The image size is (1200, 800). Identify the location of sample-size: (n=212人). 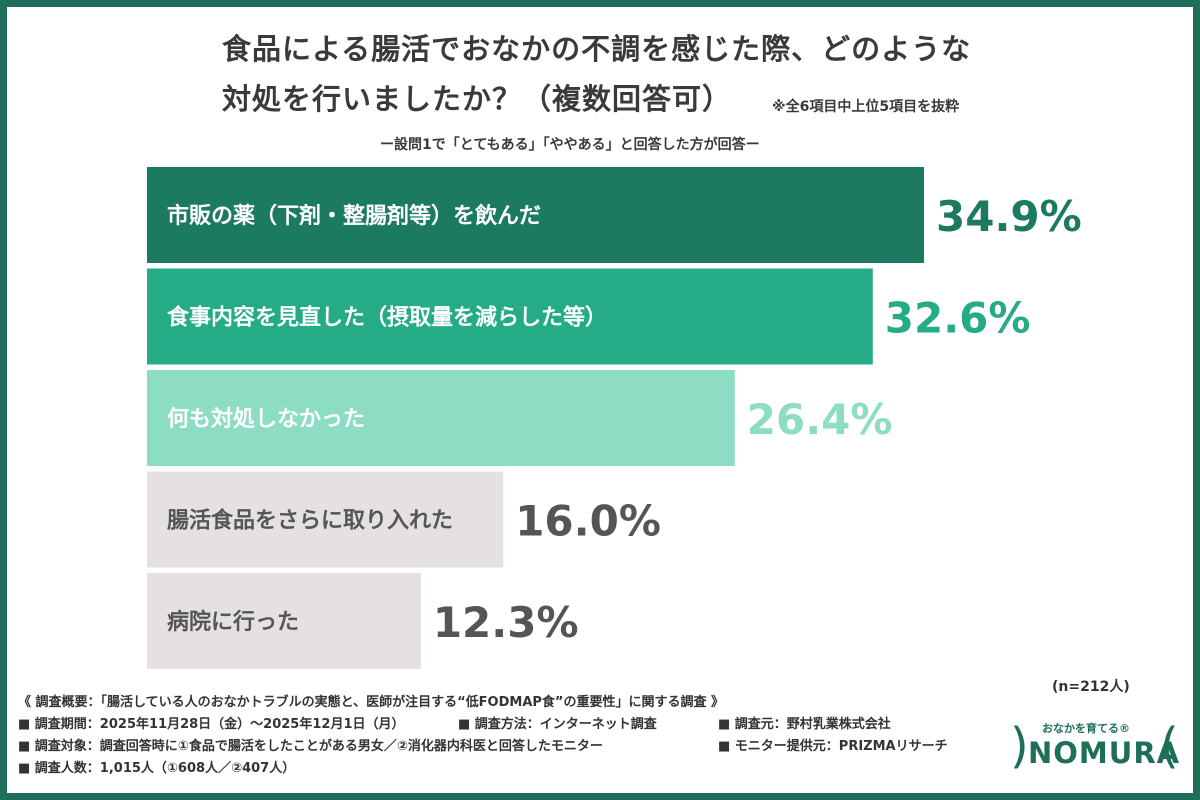
(1091, 687).